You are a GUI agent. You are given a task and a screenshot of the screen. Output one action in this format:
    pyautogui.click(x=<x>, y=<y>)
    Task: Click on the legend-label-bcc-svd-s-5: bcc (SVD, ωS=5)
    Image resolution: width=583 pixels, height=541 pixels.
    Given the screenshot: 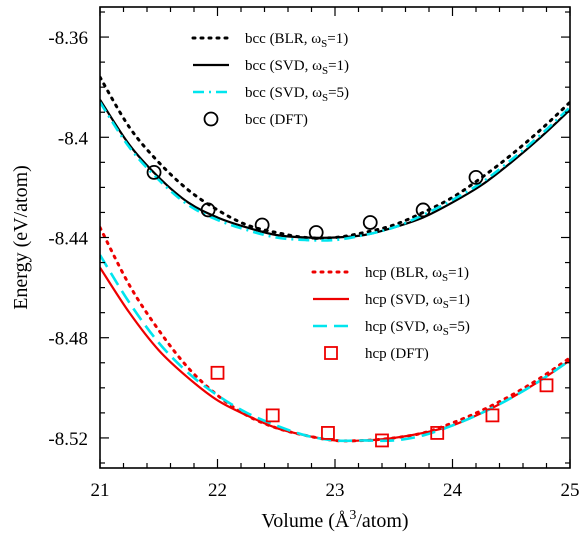 What is the action you would take?
    pyautogui.click(x=297, y=94)
    